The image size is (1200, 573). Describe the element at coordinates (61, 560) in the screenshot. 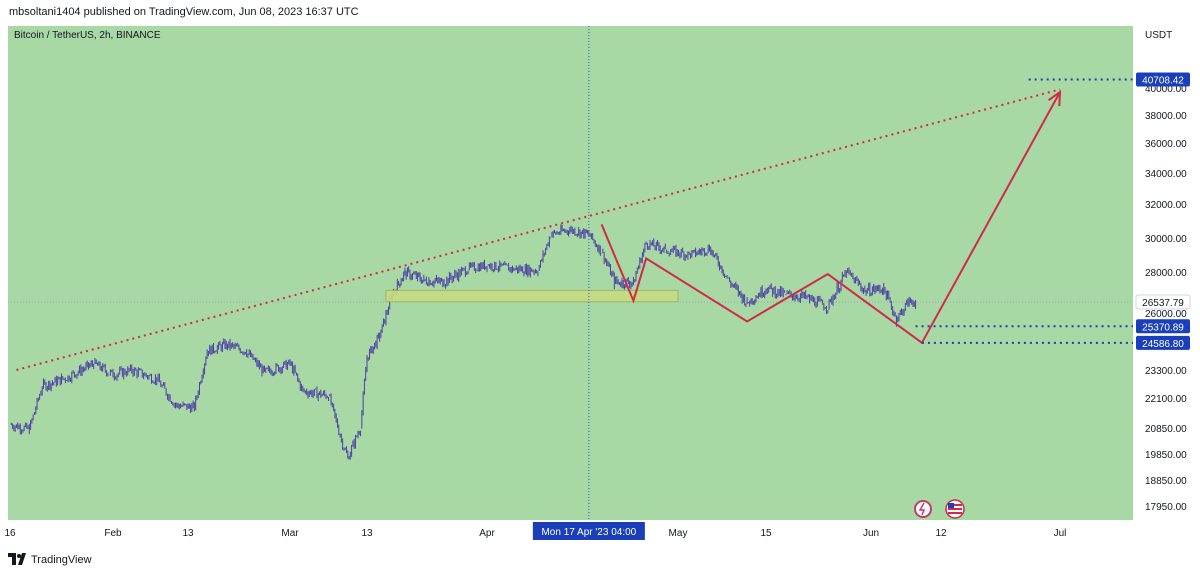

I see `footer-brand: TradingView` at that location.